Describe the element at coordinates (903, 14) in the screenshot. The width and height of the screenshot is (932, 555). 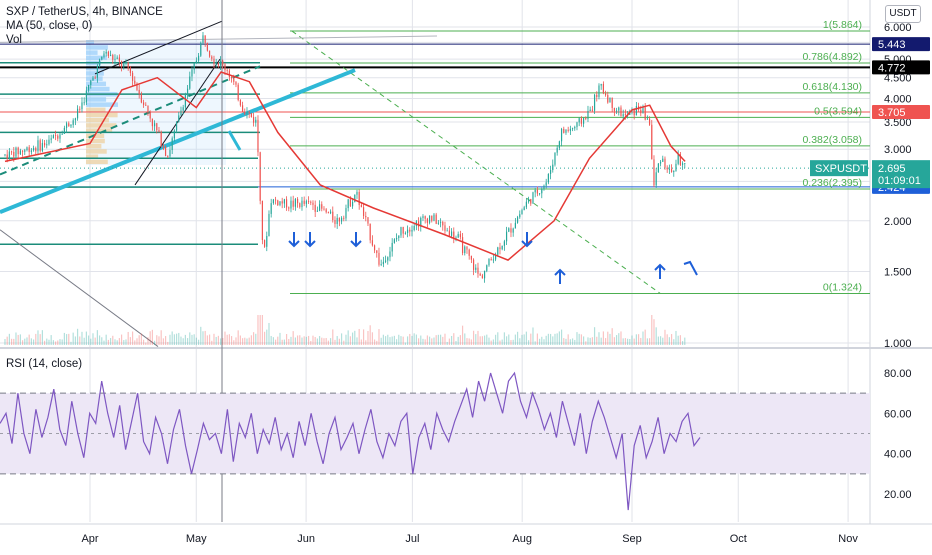
I see `currency-button: USDT` at that location.